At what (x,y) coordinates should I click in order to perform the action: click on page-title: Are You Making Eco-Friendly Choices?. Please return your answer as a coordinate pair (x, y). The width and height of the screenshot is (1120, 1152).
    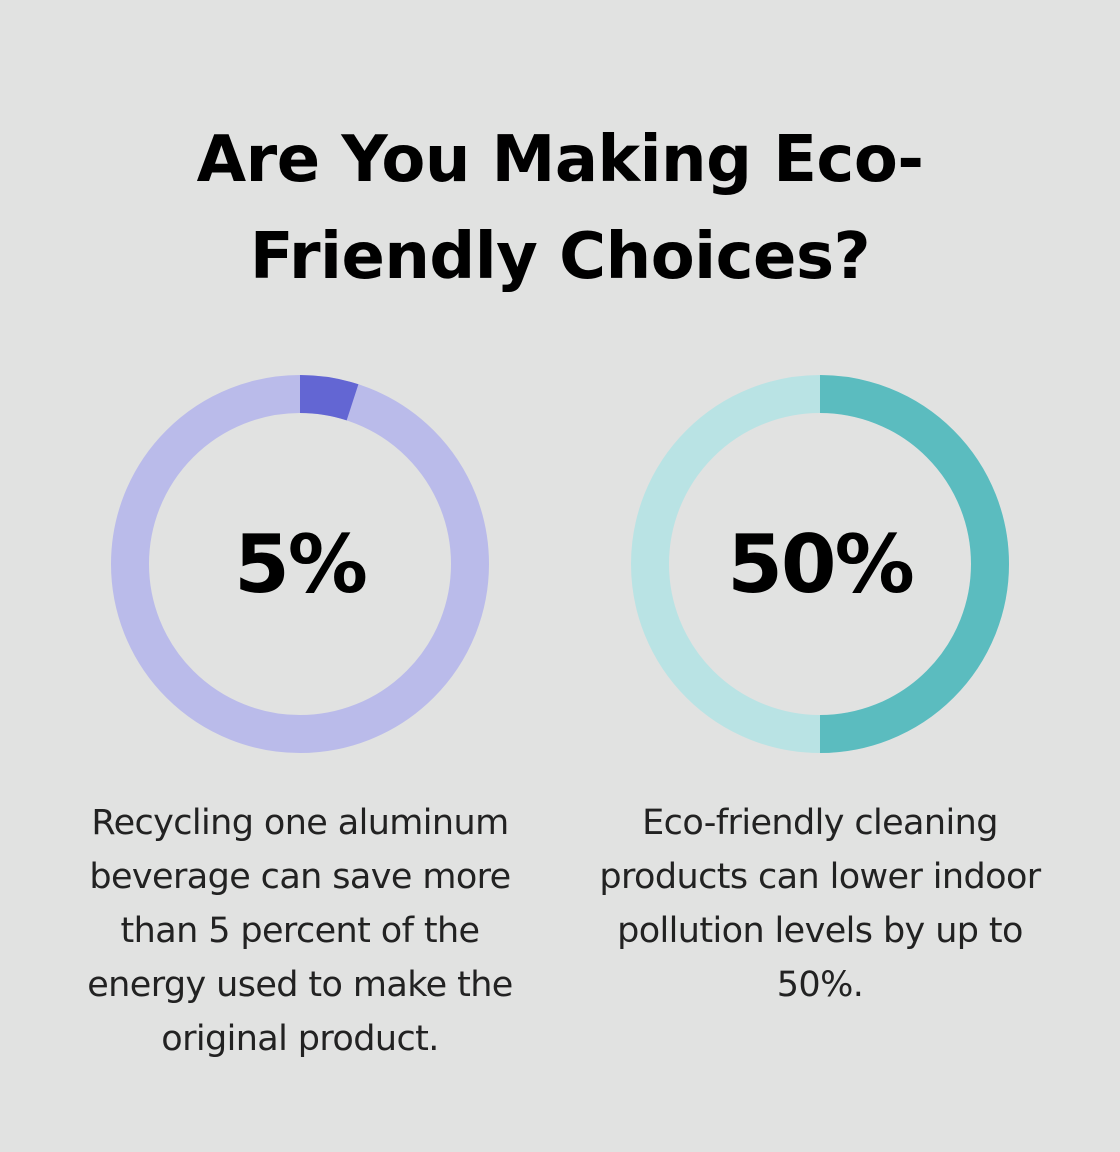
    Looking at the image, I should click on (560, 208).